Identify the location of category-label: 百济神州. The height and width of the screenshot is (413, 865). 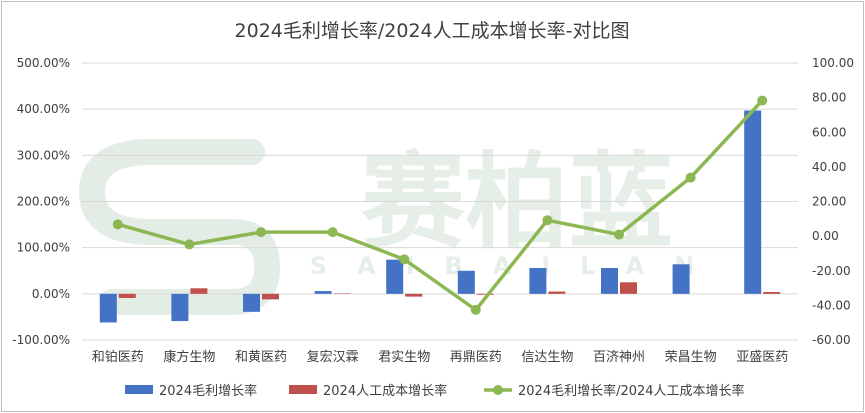
(619, 357).